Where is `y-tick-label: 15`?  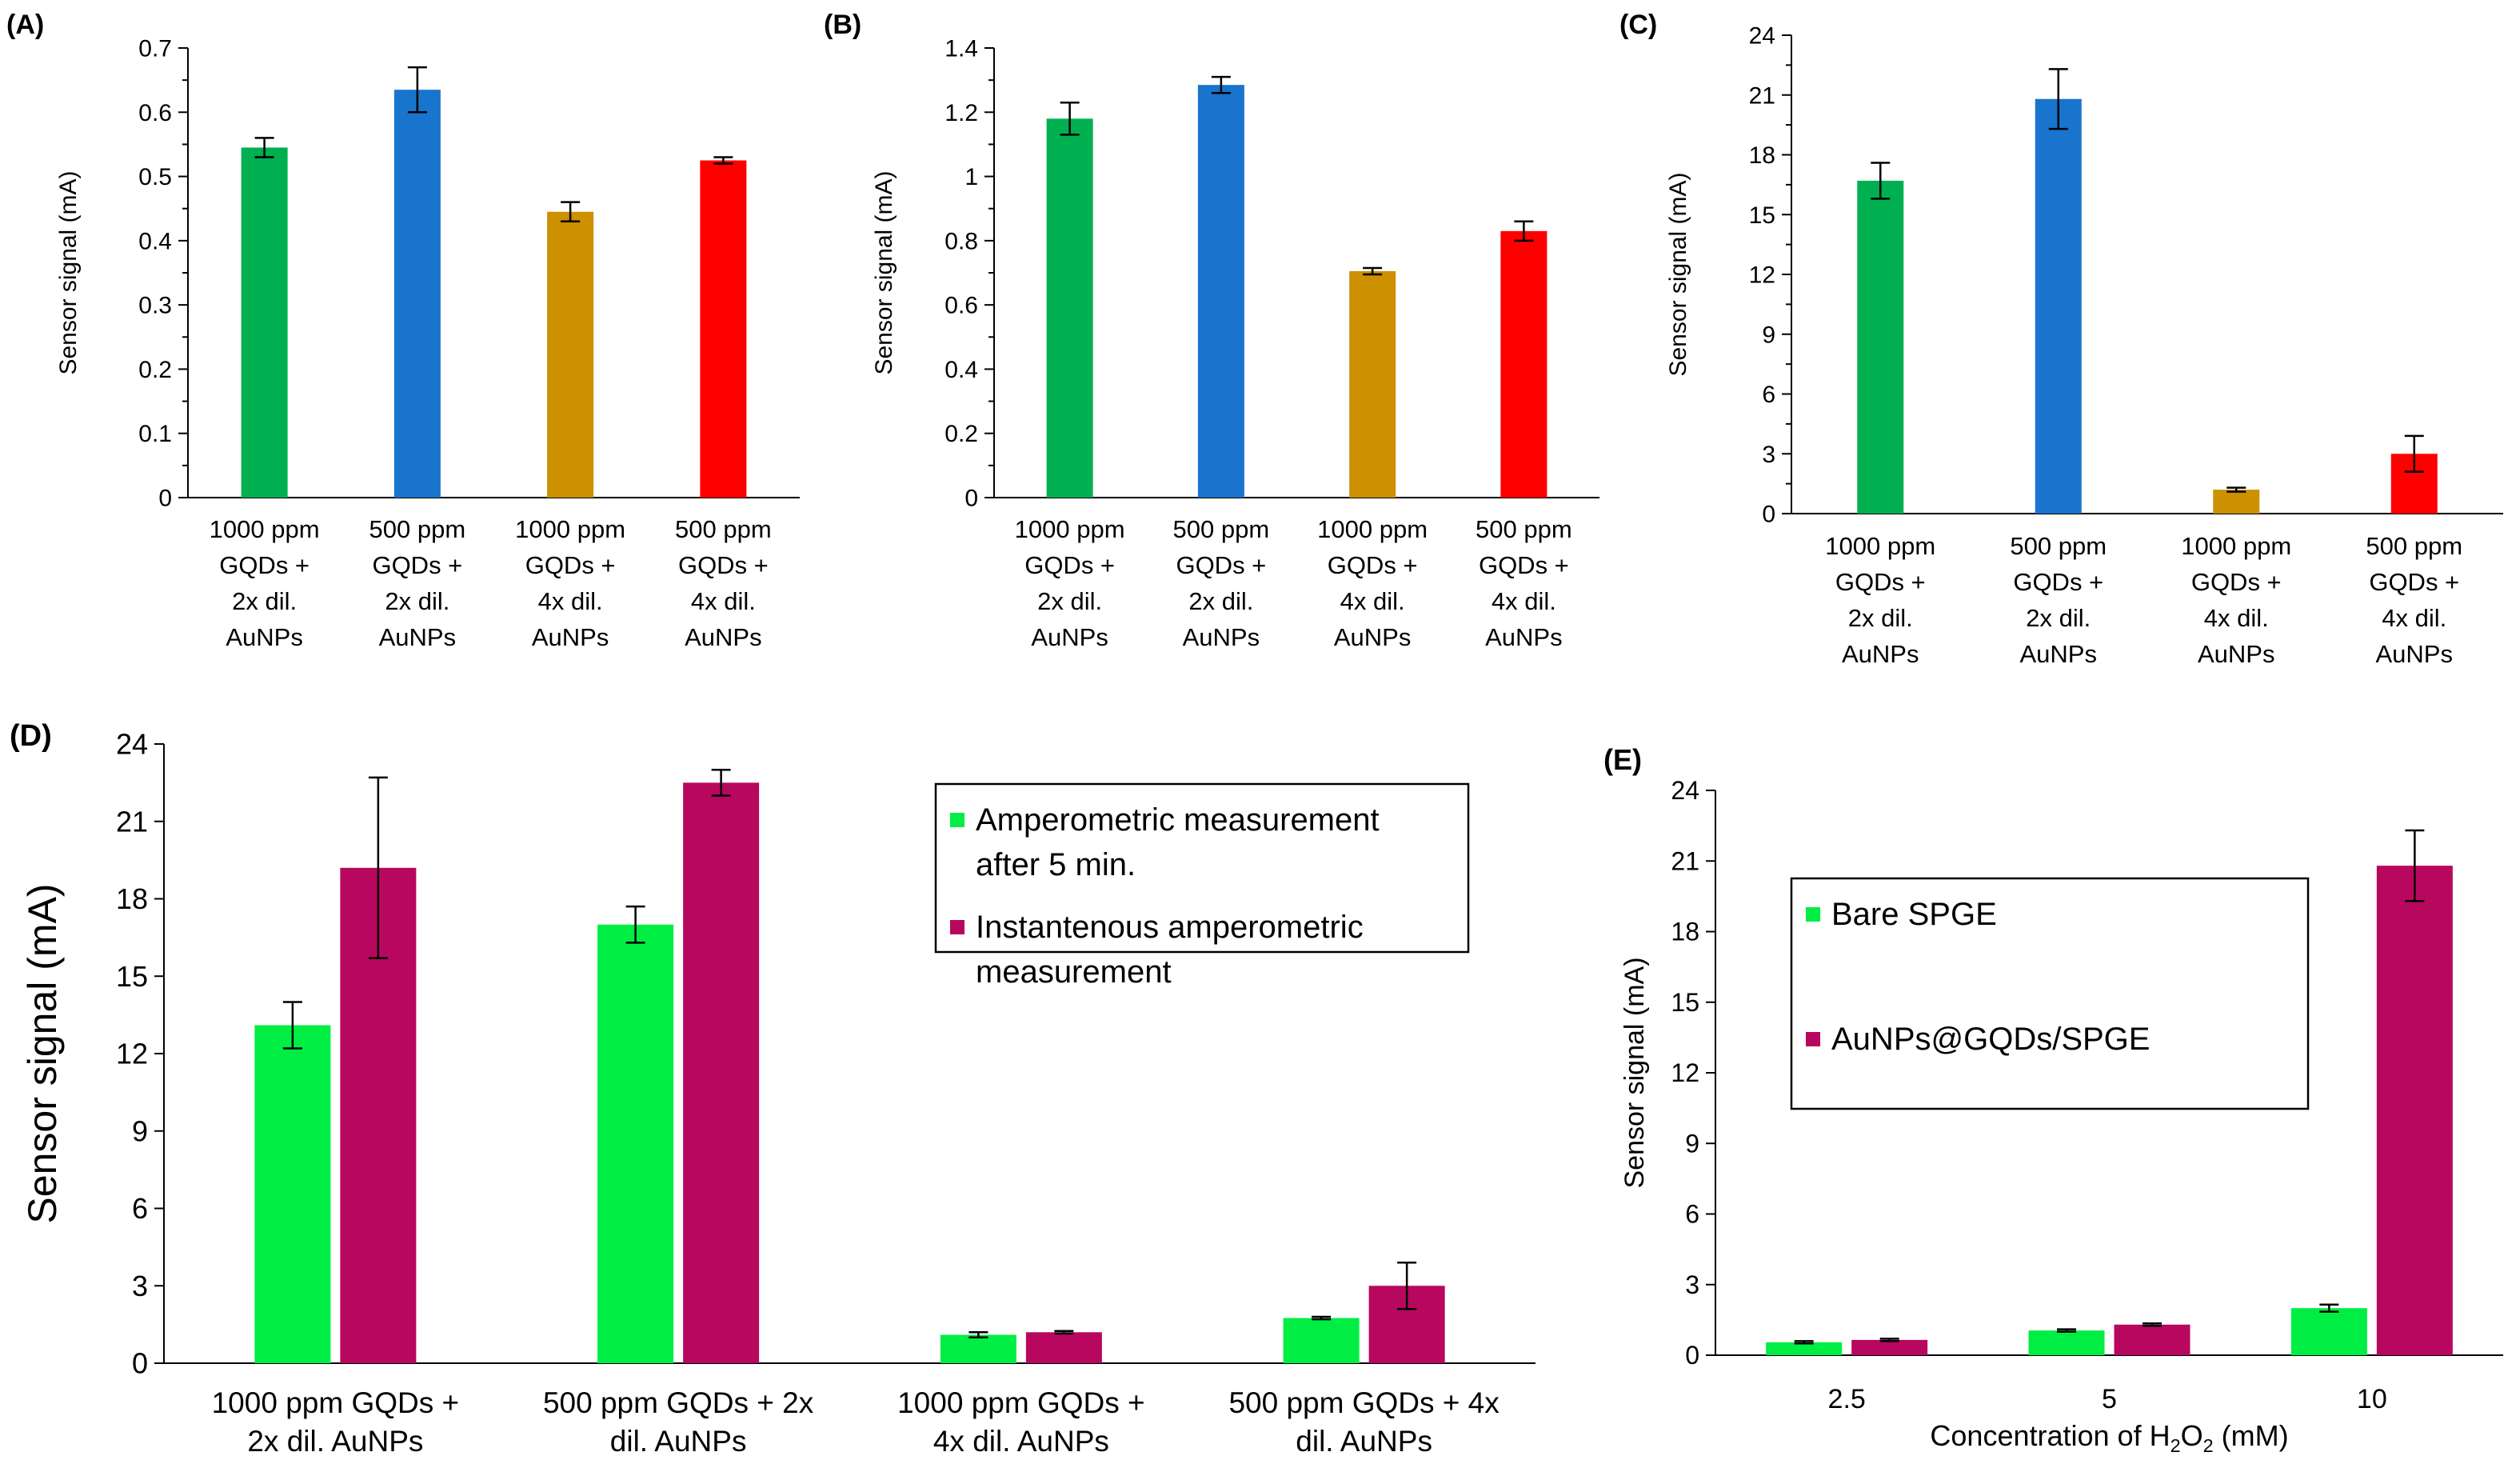
y-tick-label: 15 is located at coordinates (132, 976).